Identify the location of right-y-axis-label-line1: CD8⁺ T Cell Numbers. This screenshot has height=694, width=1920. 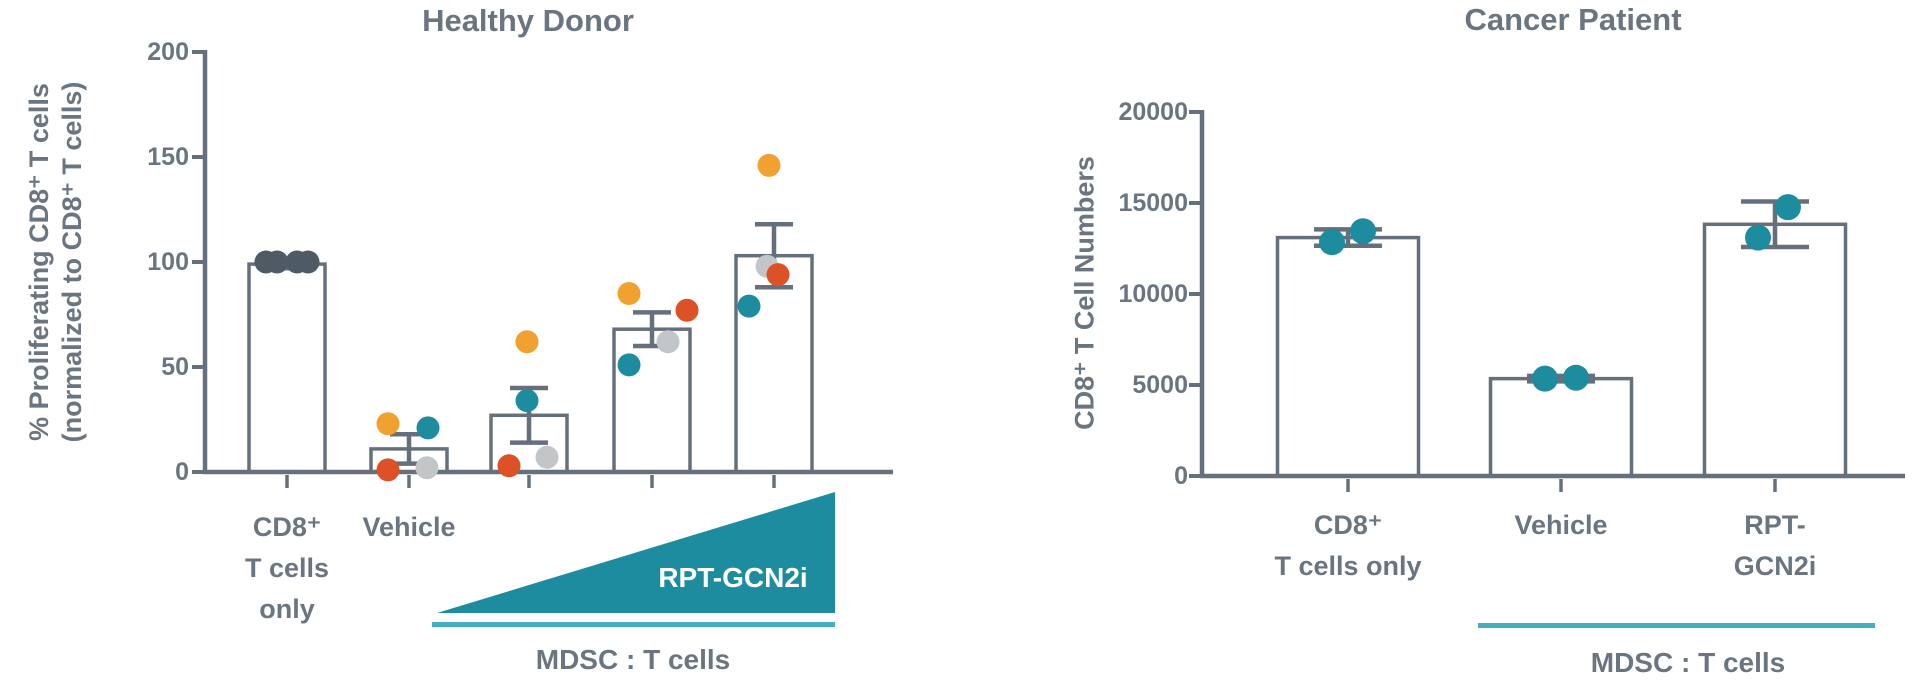
(1084, 293).